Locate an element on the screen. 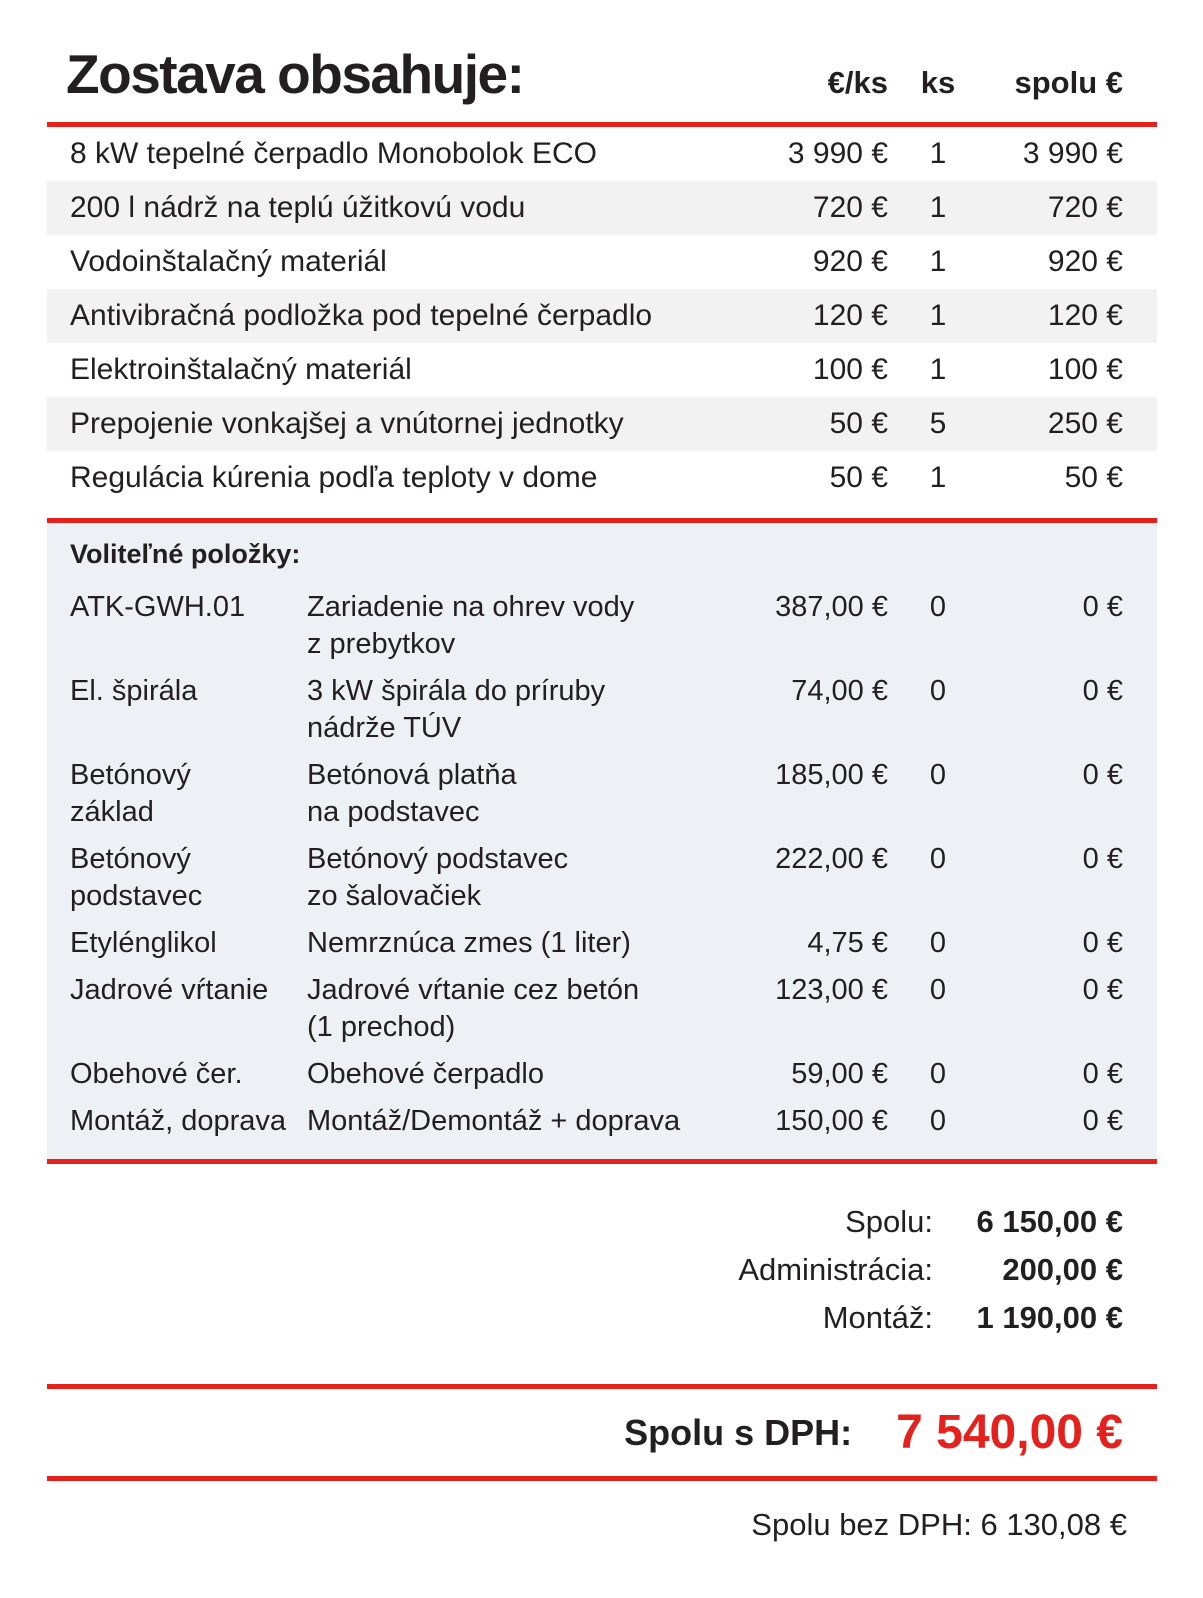 This screenshot has width=1203, height=1598. optional-item-description: Betónová platňa na podstavec is located at coordinates (412, 793).